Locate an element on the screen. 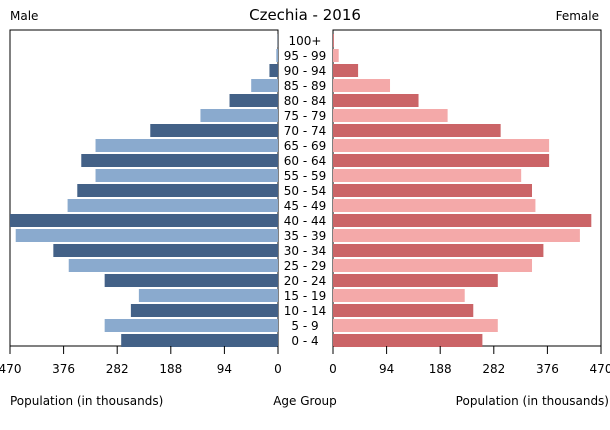  age-group-label: 60 - 64 is located at coordinates (305, 161).